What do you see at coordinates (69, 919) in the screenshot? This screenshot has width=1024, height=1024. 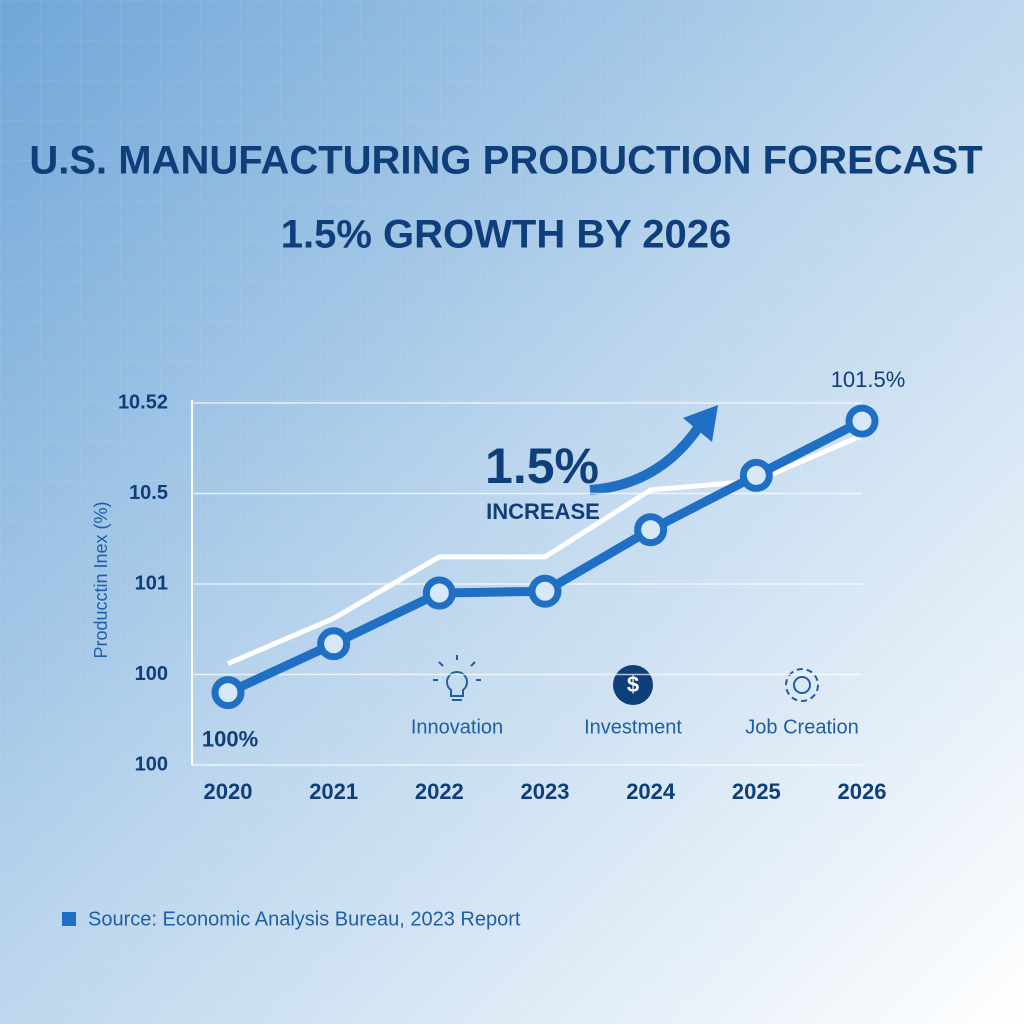 I see `source-marker` at bounding box center [69, 919].